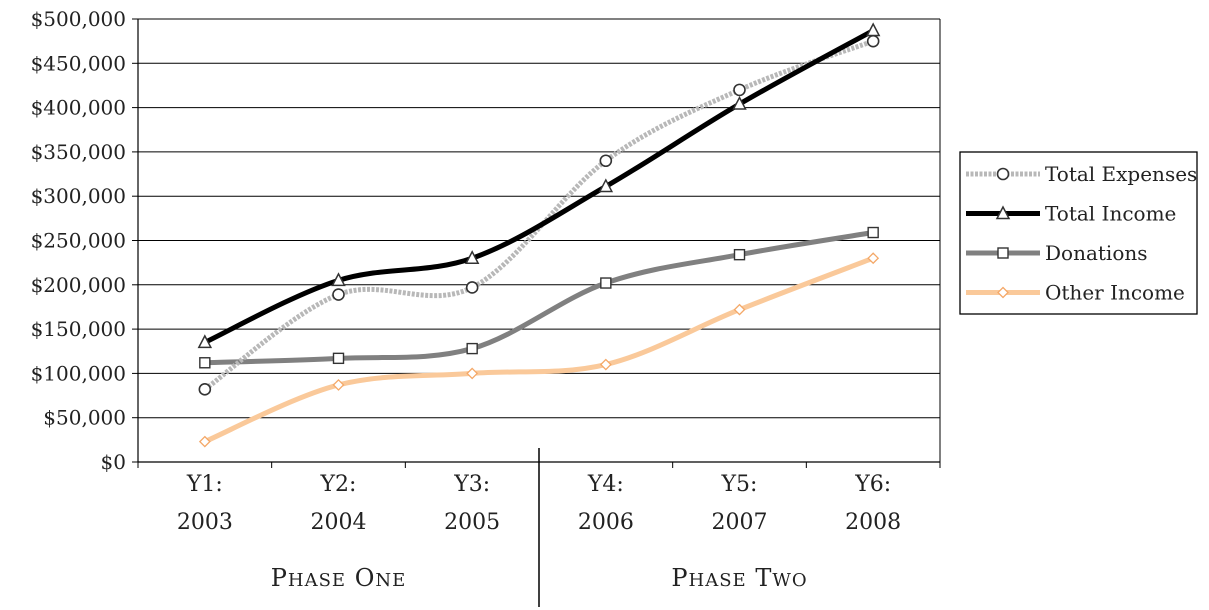  What do you see at coordinates (339, 578) in the screenshot?
I see `phase-label: PHASE ONE` at bounding box center [339, 578].